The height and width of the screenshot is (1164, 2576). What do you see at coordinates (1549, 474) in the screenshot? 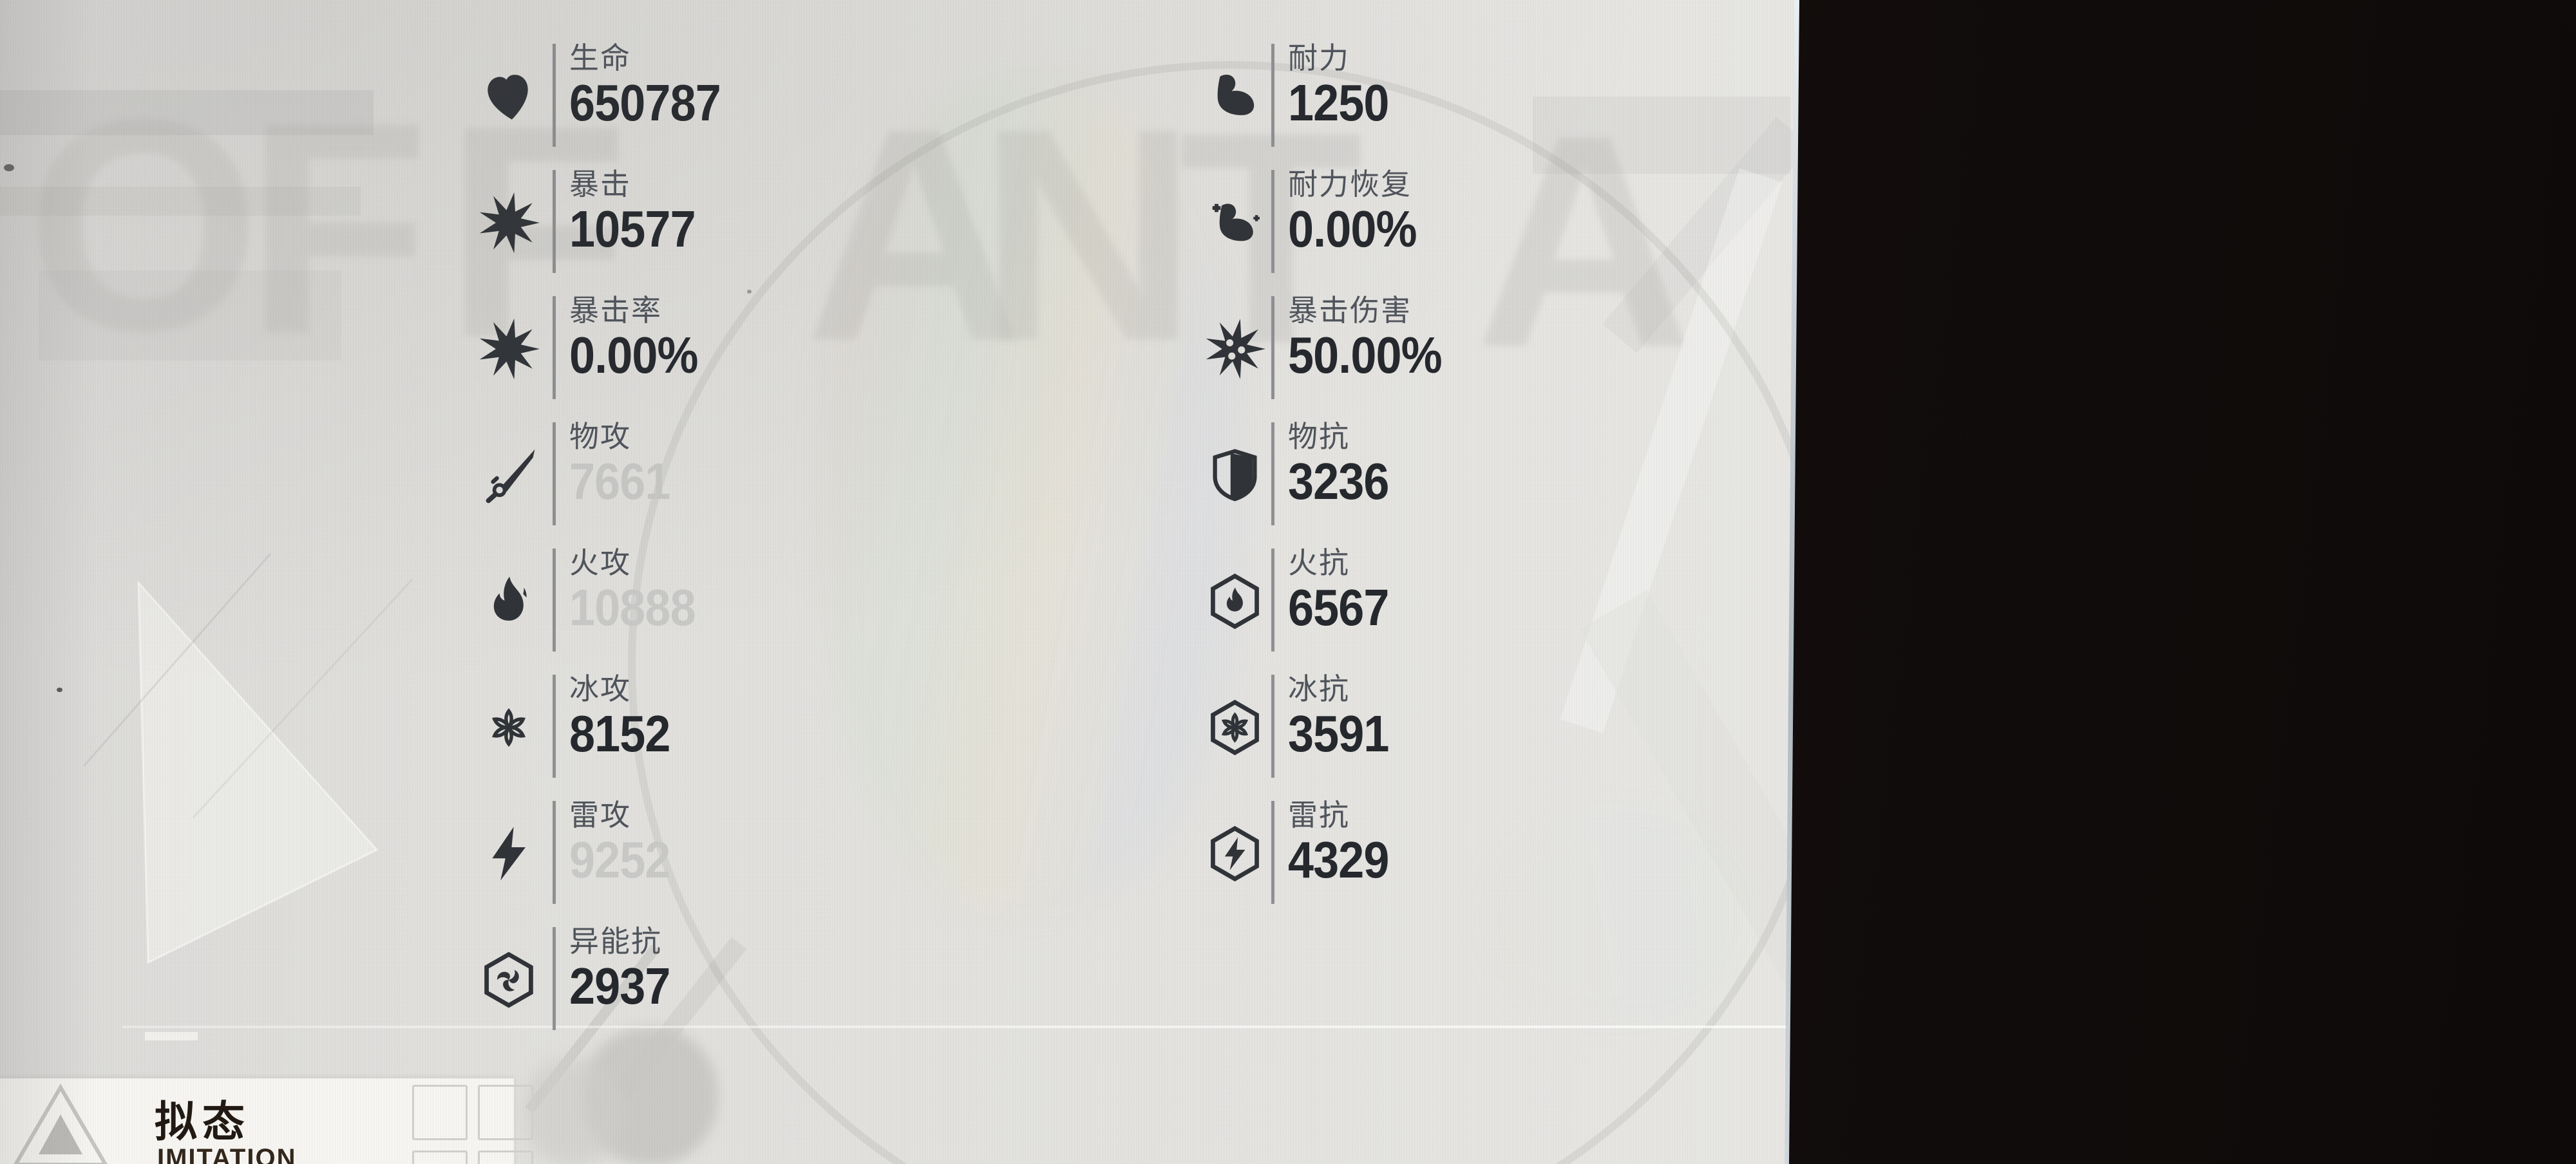
I see `stat-row: 物抗 3236` at bounding box center [1549, 474].